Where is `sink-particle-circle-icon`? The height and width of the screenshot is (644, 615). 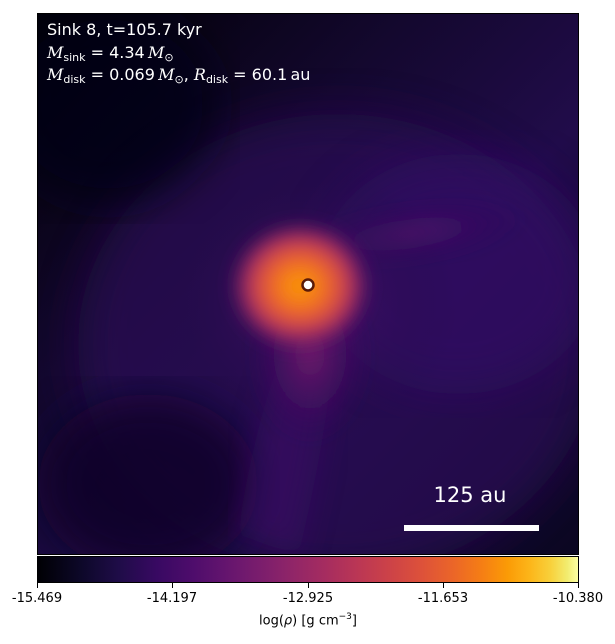
sink-particle-circle-icon is located at coordinates (308, 285).